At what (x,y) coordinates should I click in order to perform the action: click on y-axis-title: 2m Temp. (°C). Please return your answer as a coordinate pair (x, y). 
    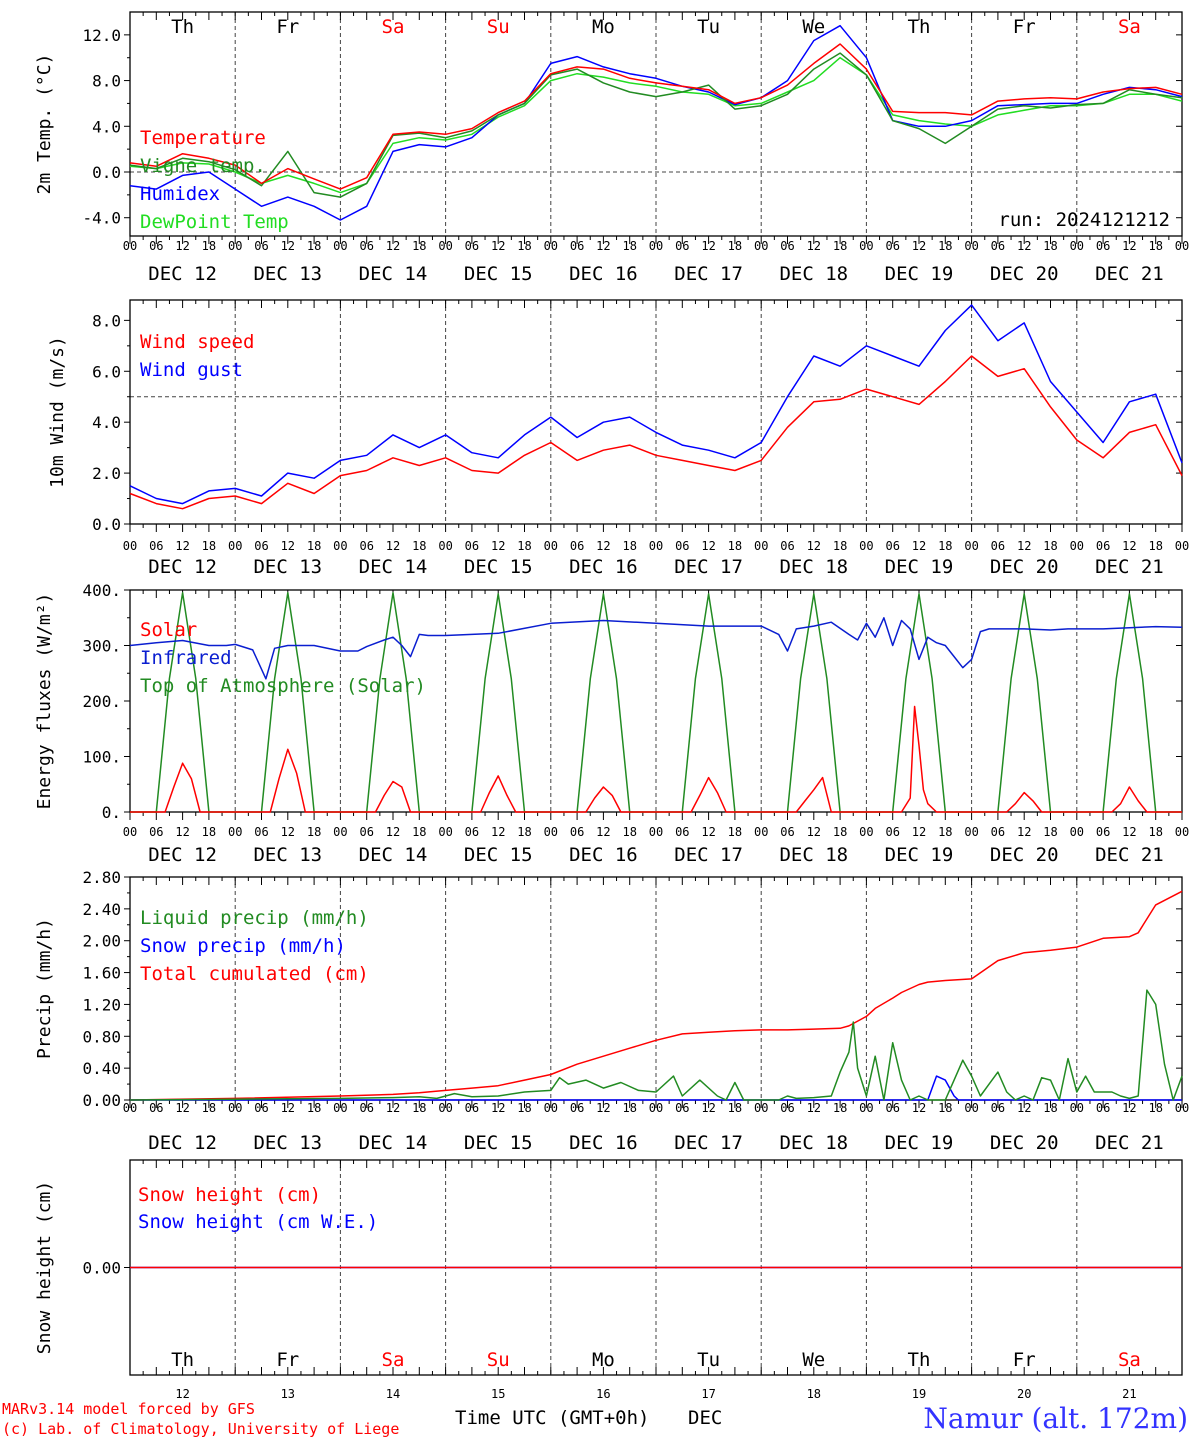
    Looking at the image, I should click on (44, 124).